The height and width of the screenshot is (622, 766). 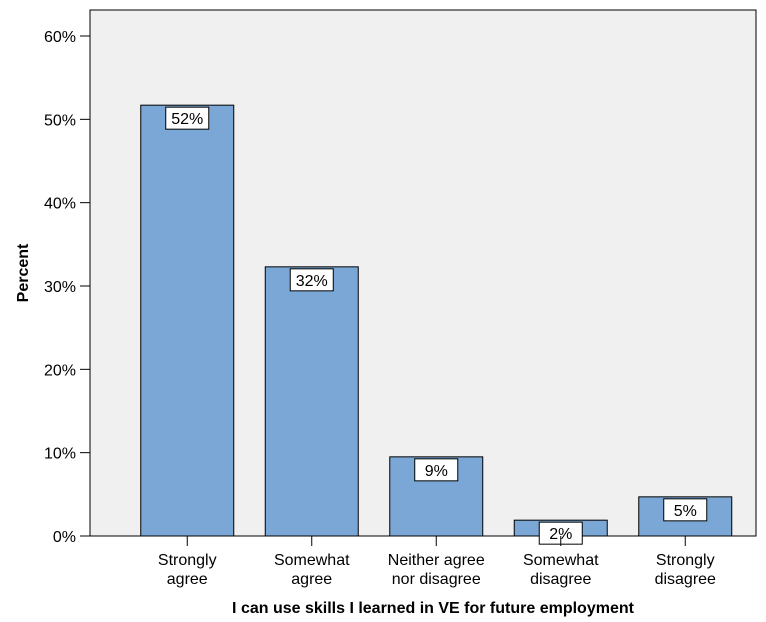 I want to click on data-label: 2%, so click(x=560, y=534).